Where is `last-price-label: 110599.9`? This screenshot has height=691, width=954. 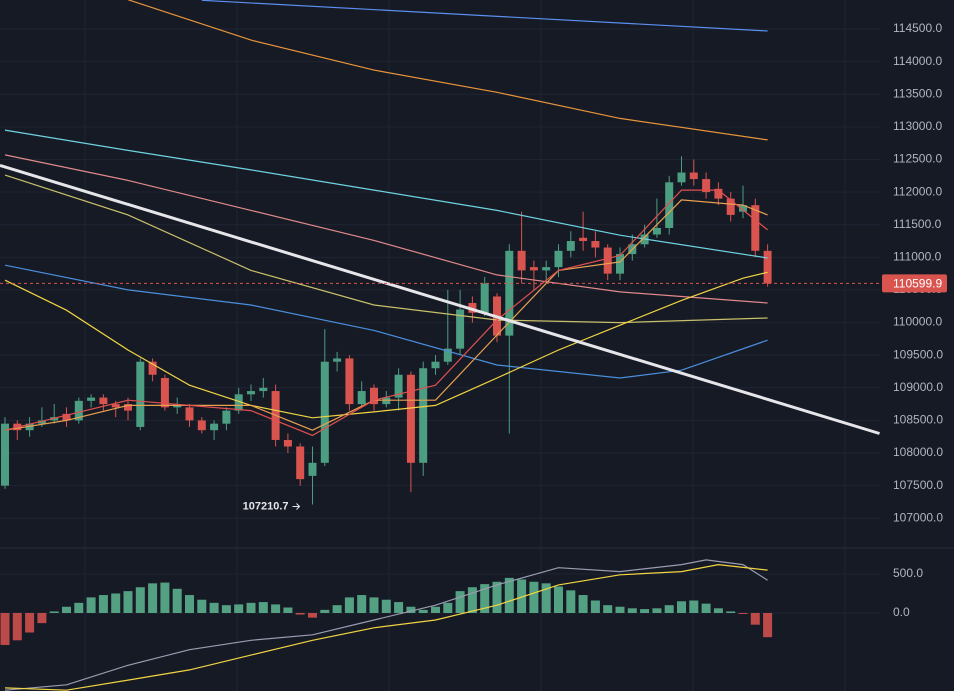 last-price-label: 110599.9 is located at coordinates (917, 284).